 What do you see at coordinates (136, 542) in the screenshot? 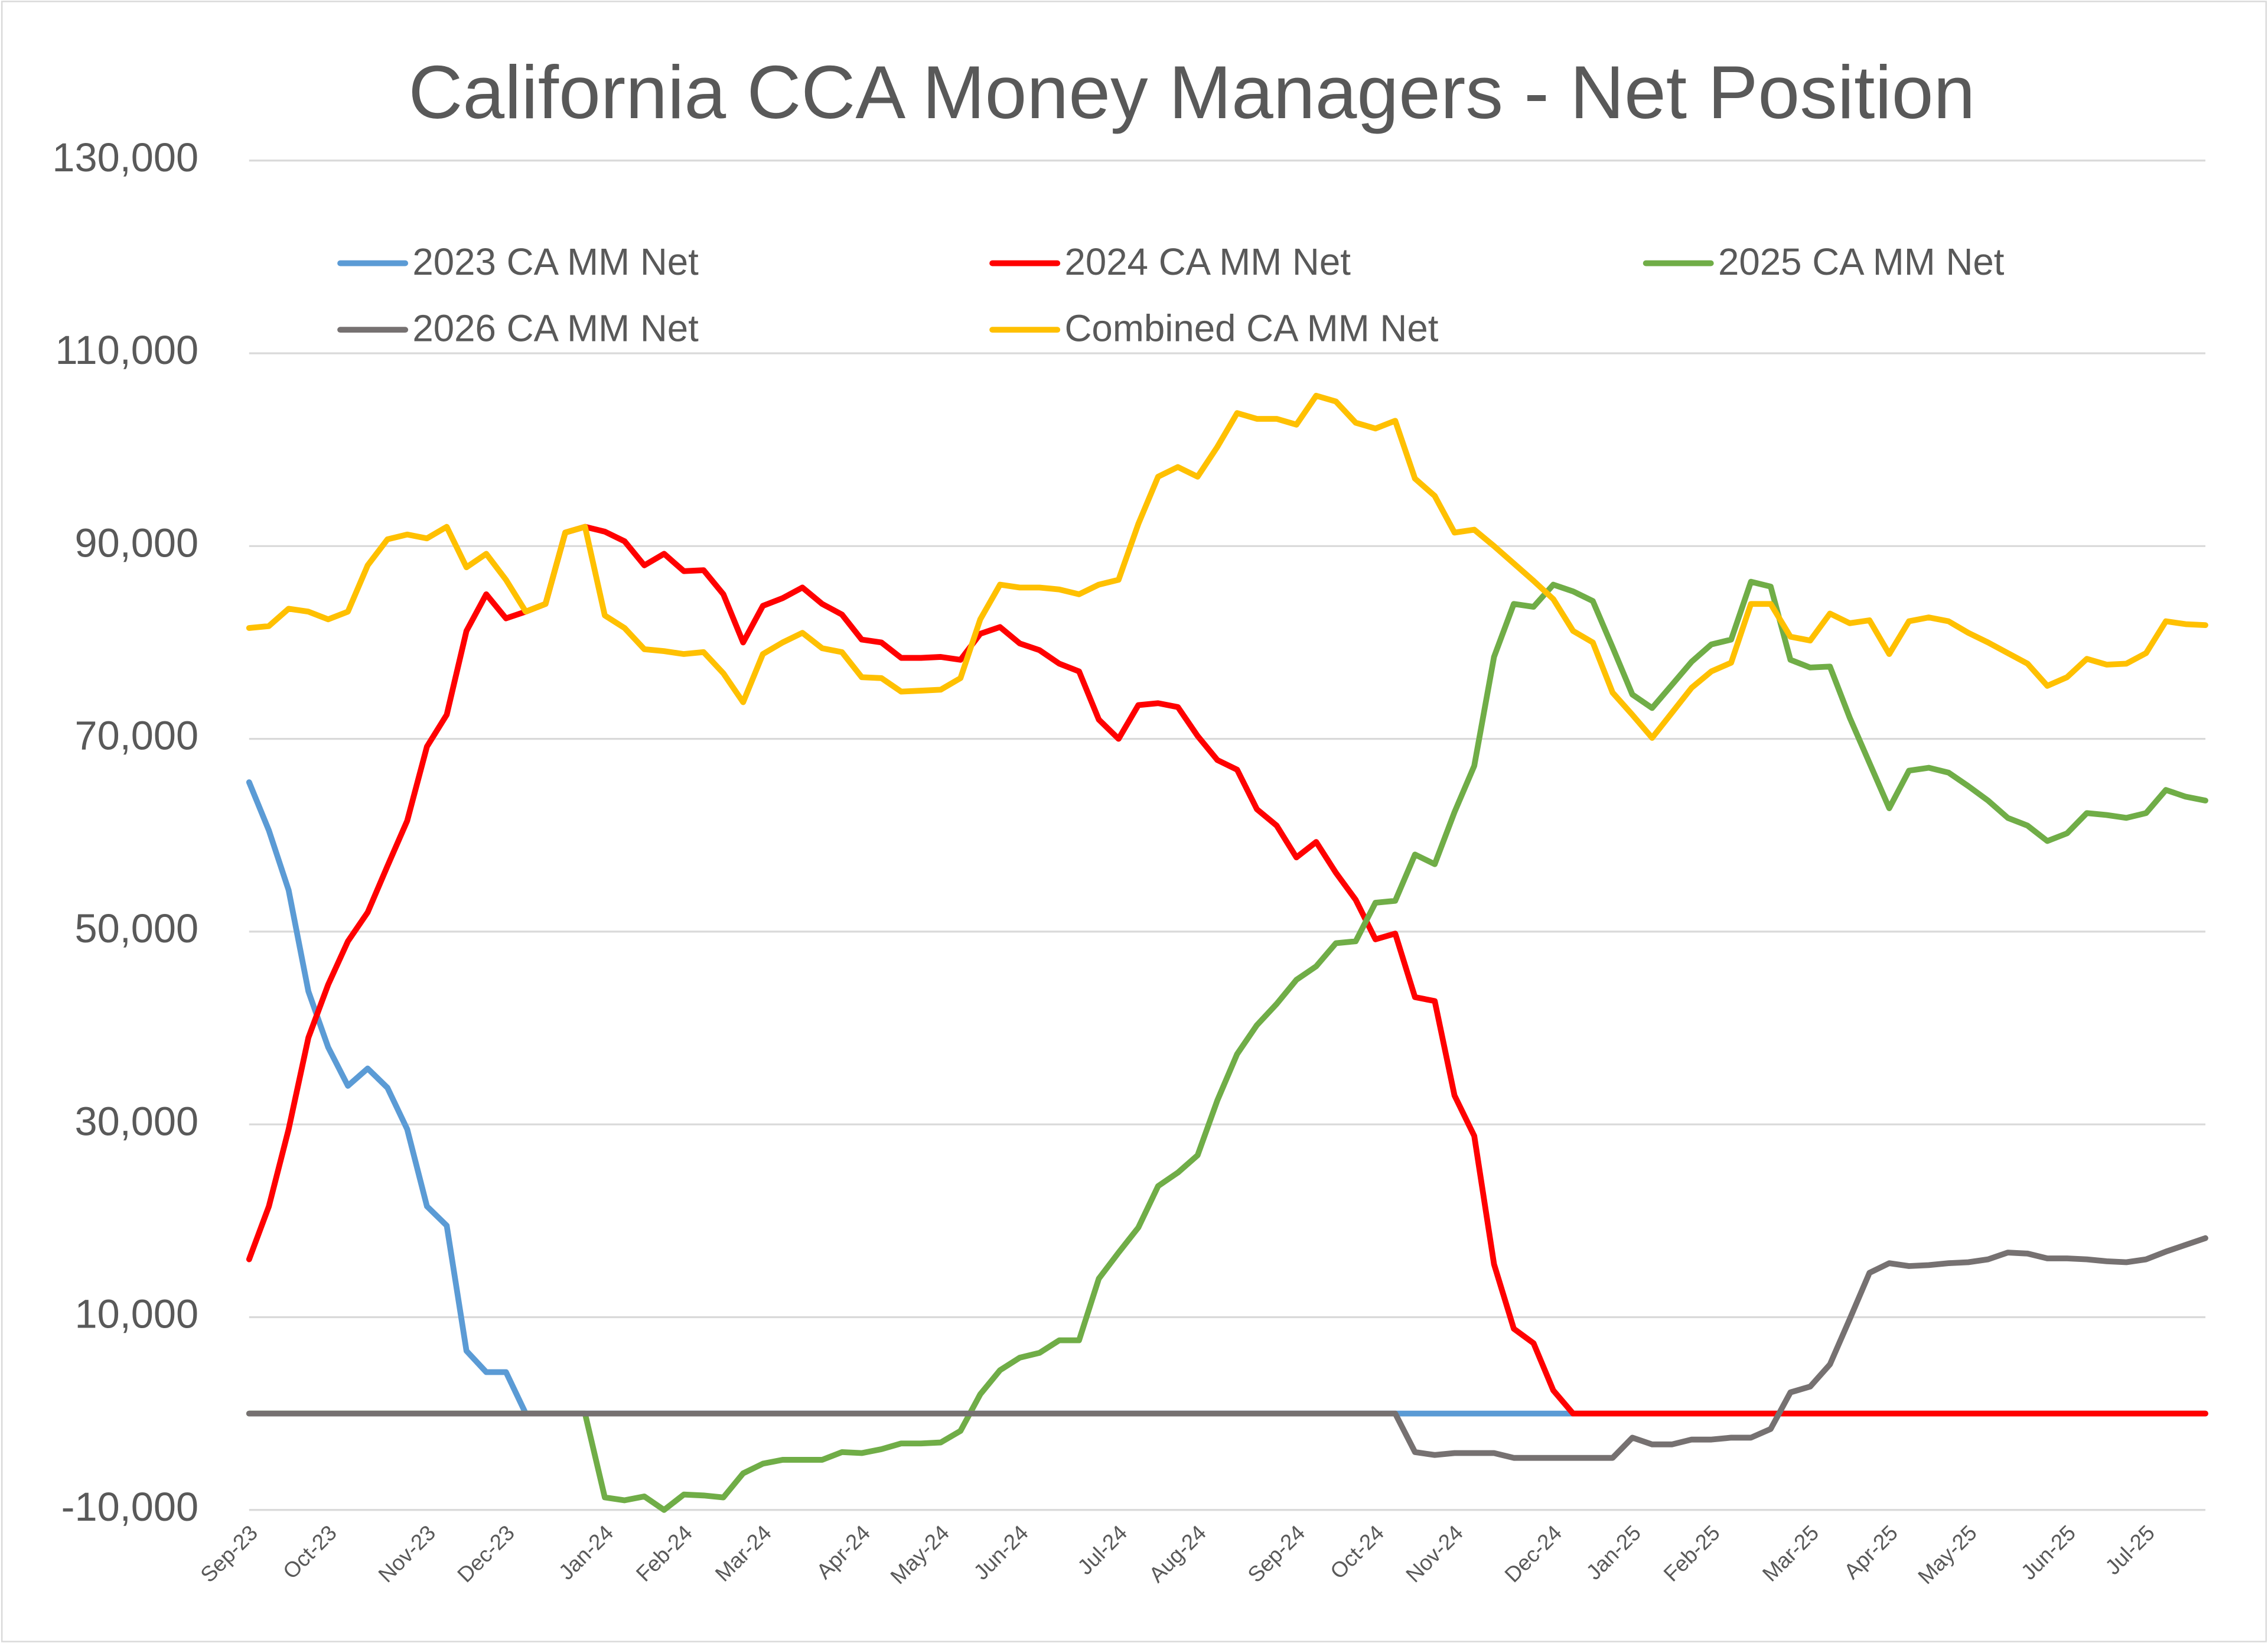
I see `y-tick-label: 90,000` at bounding box center [136, 542].